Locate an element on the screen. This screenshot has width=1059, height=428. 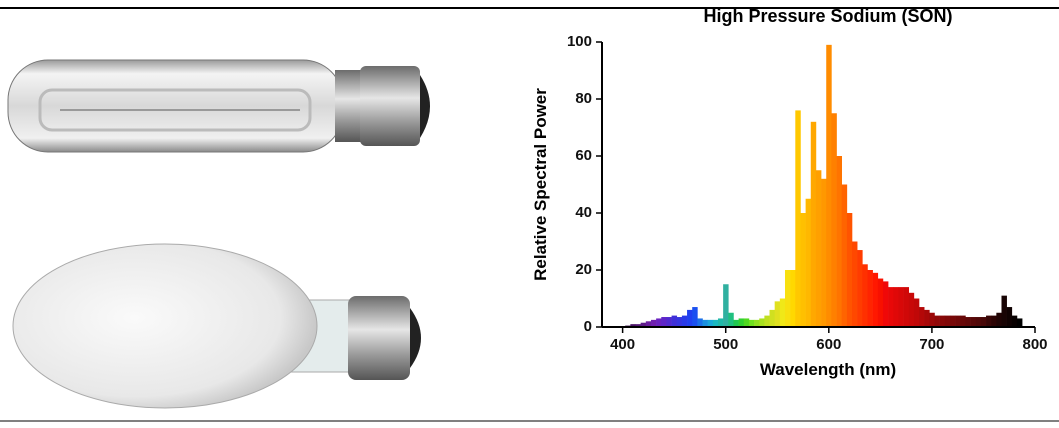
x-axis-label: Wavelength (nm) is located at coordinates (828, 369).